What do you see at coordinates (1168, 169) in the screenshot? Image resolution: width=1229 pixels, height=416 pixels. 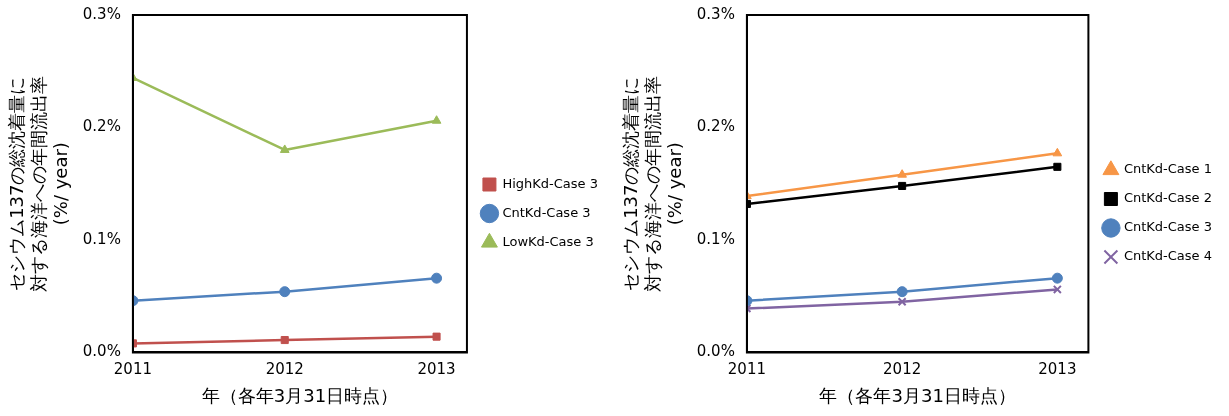 I see `legend-label: CntKd-Case 1` at bounding box center [1168, 169].